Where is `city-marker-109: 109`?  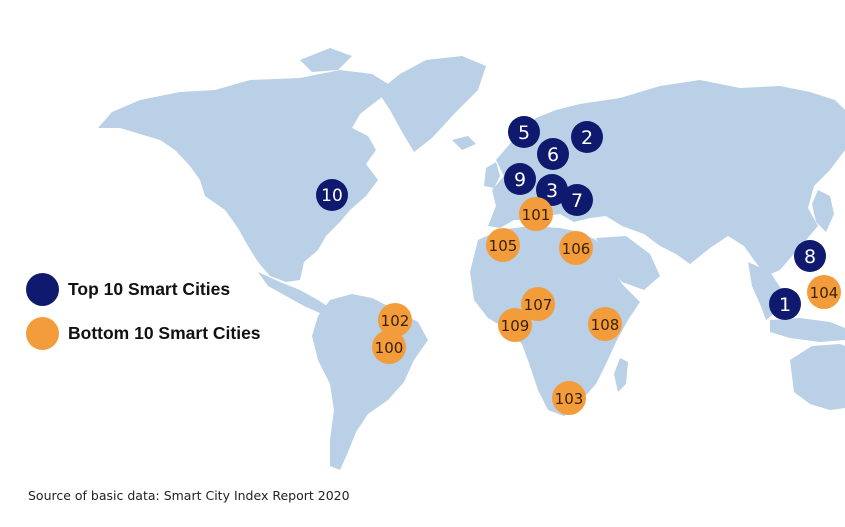 city-marker-109: 109 is located at coordinates (515, 325).